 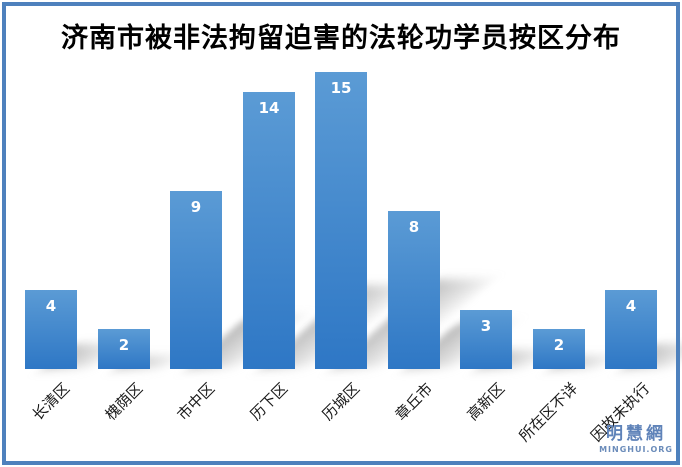 What do you see at coordinates (341, 38) in the screenshot?
I see `chart-title: 济南市被非法拘留迫害的法轮功学员按区分布` at bounding box center [341, 38].